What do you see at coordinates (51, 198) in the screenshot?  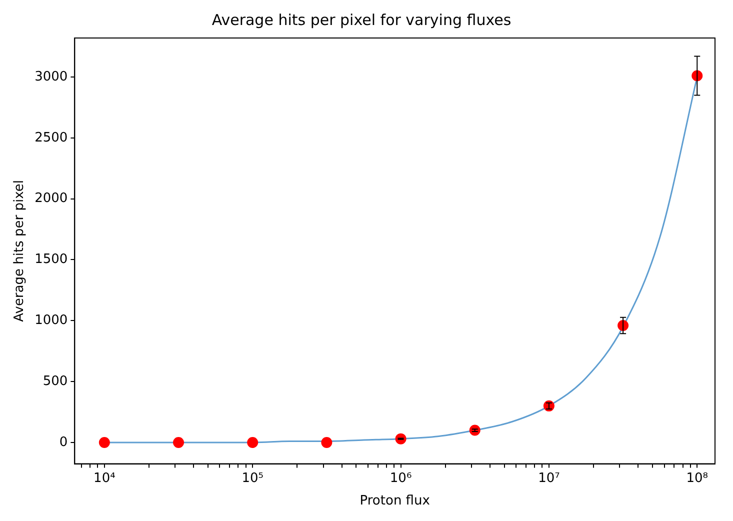 I see `y-tick-label: 2000` at bounding box center [51, 198].